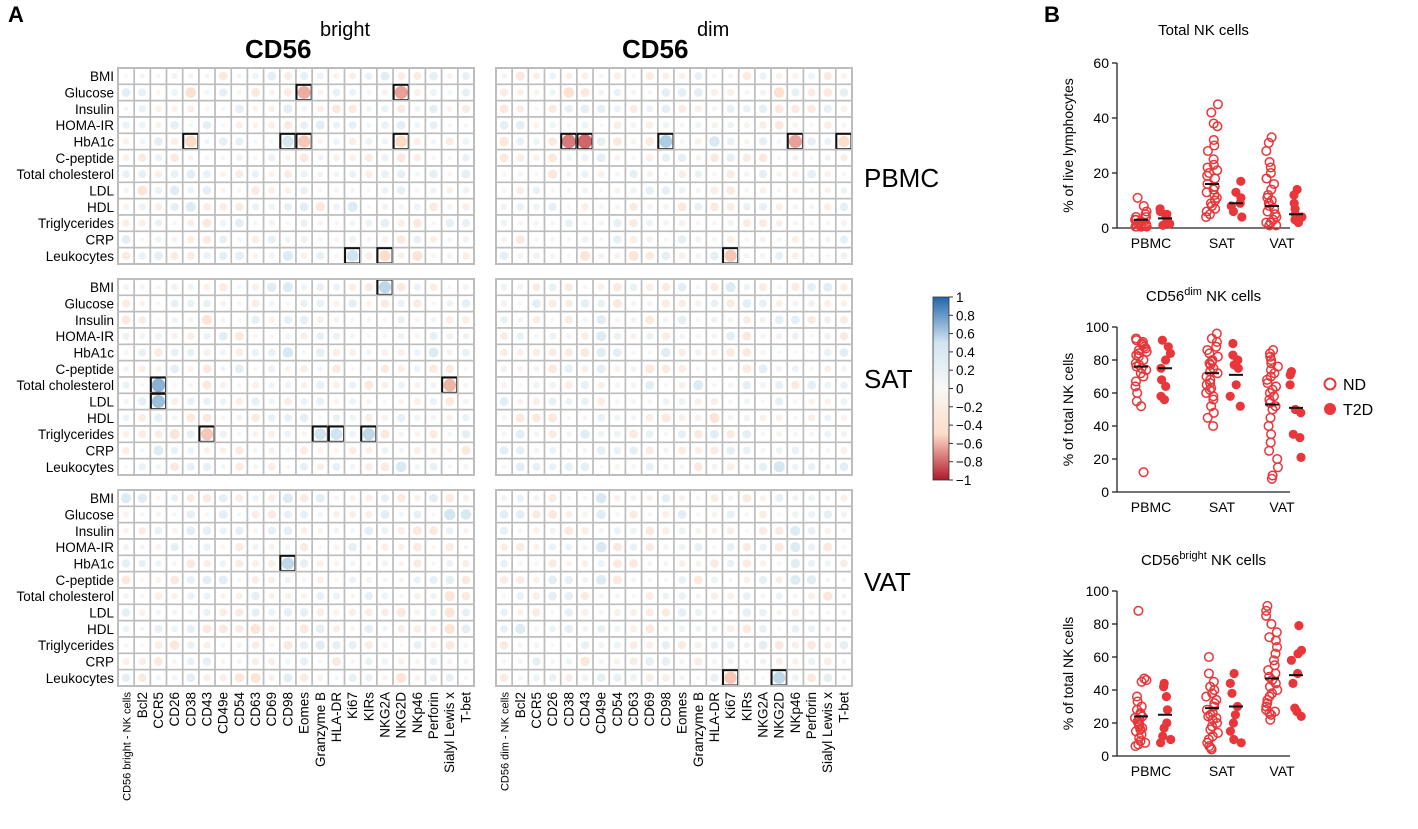 The image size is (1418, 829). Describe the element at coordinates (433, 715) in the screenshot. I see `column-label: Perforin` at that location.